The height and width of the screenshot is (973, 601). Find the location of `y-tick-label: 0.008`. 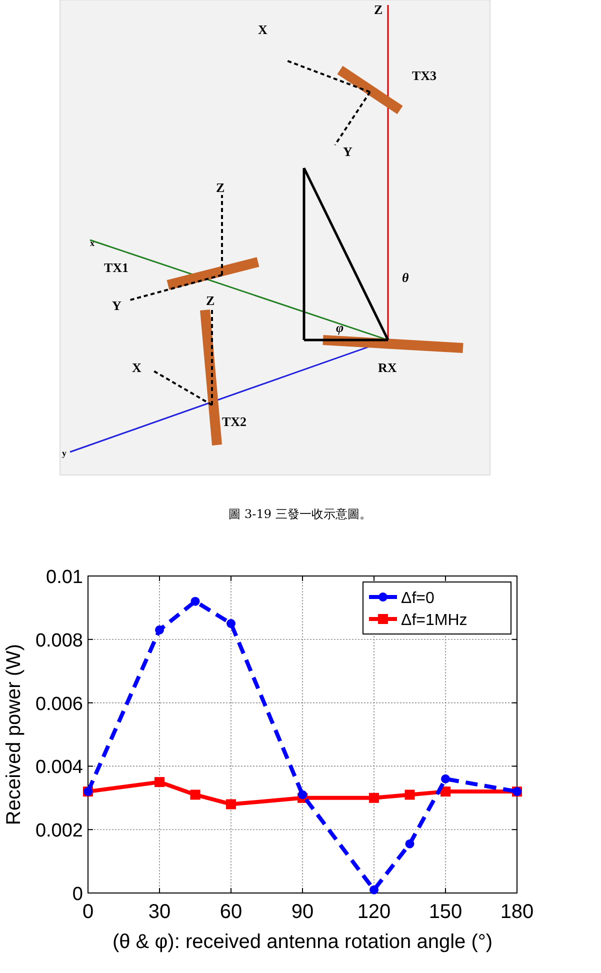

y-tick-label: 0.008 is located at coordinates (59, 641).